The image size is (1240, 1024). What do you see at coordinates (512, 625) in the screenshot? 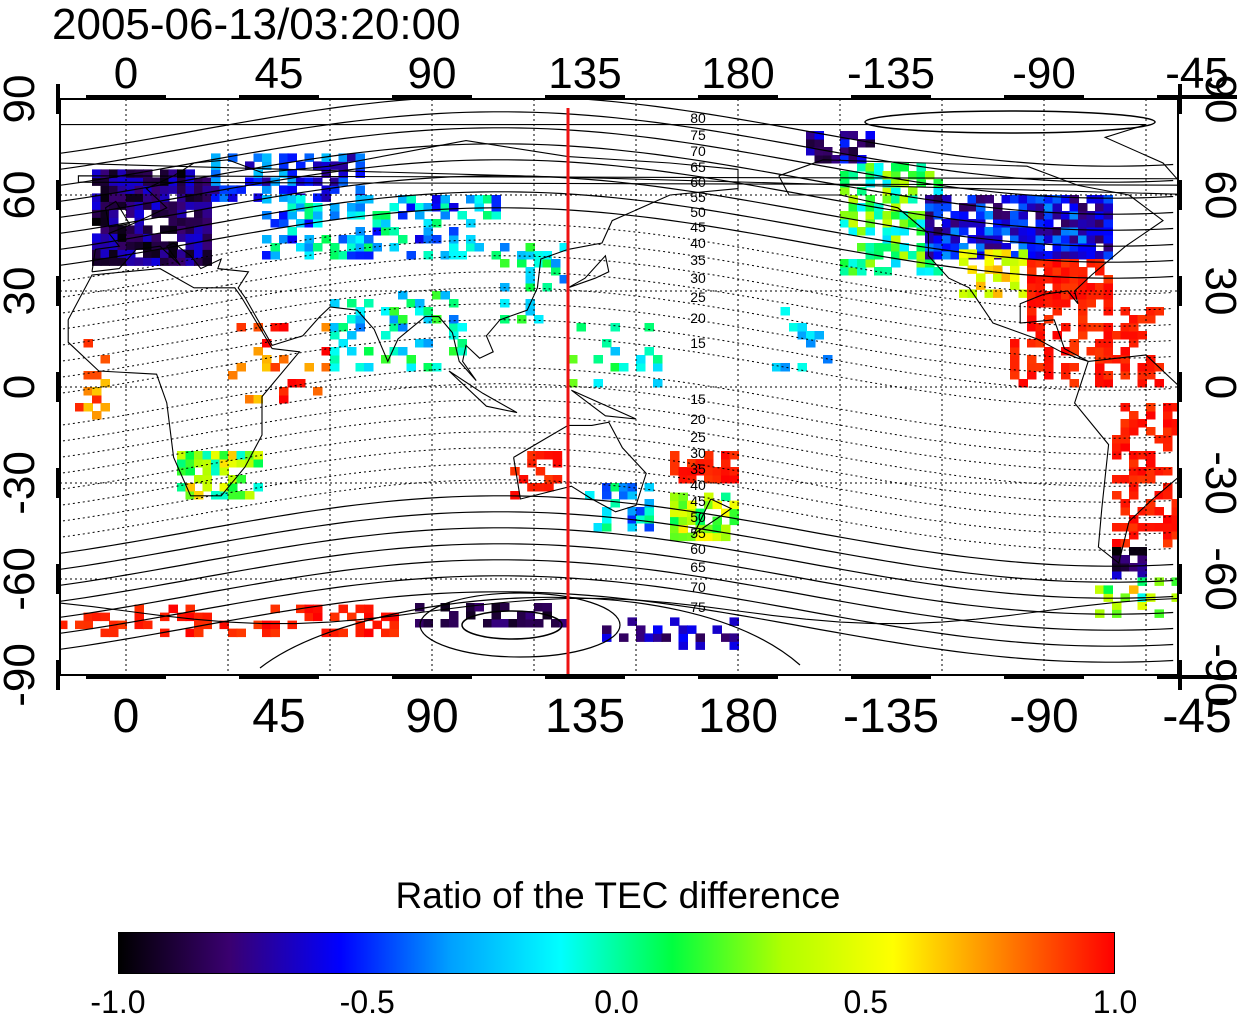
I see `magnetic-pole-contour` at bounding box center [512, 625].